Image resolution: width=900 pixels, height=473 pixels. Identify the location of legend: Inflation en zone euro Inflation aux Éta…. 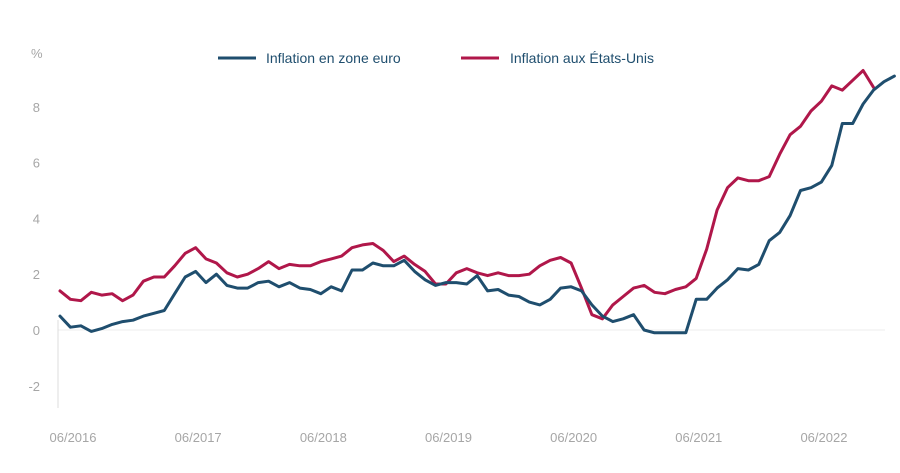
(436, 58).